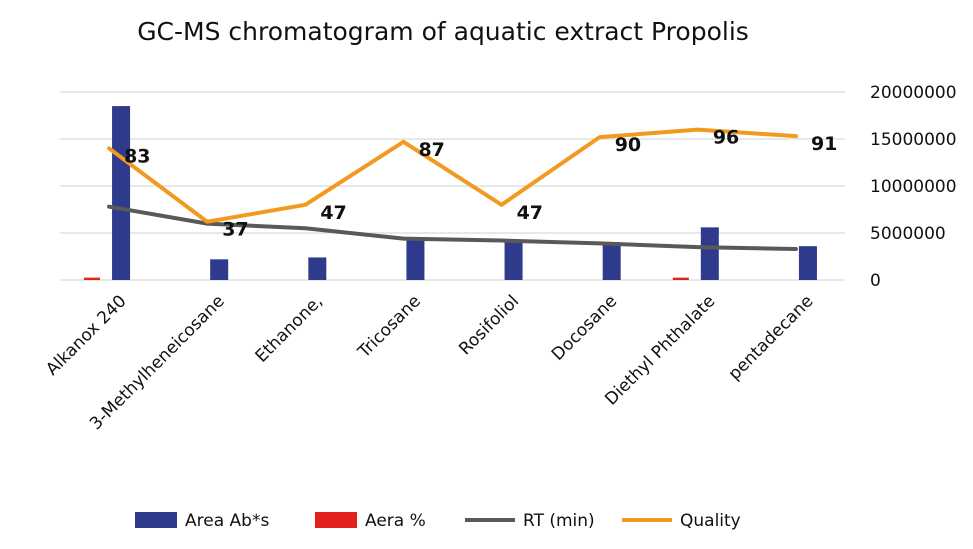 Image resolution: width=973 pixels, height=549 pixels. Describe the element at coordinates (584, 327) in the screenshot. I see `category-label: Docosane` at that location.